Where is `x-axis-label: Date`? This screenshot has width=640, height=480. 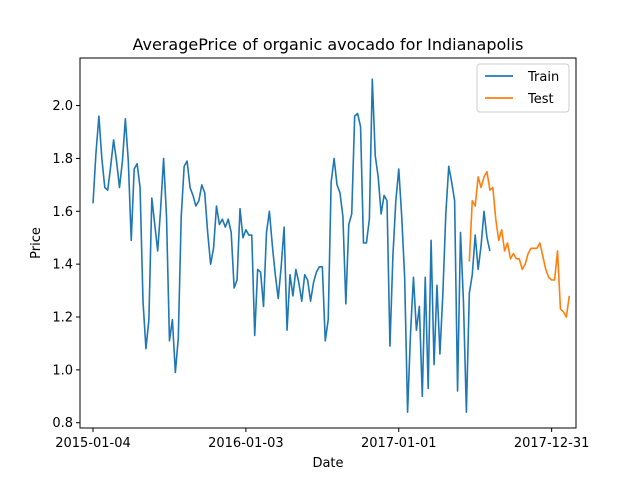 x-axis-label: Date is located at coordinates (327, 463).